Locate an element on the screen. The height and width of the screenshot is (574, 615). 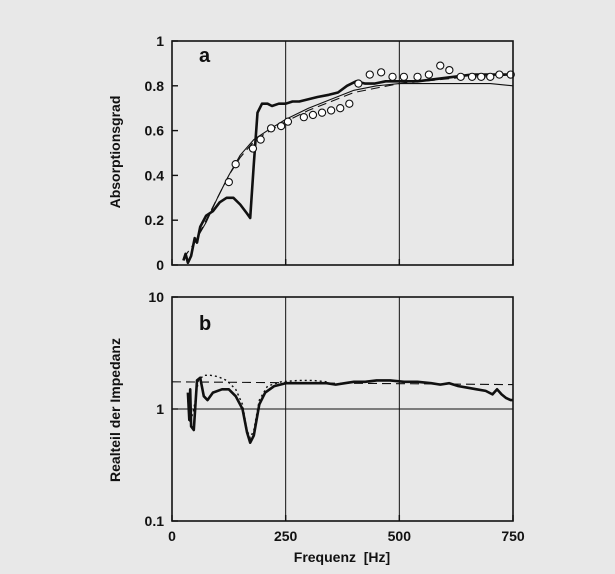
dashed-line-series is located at coordinates (342, 383).